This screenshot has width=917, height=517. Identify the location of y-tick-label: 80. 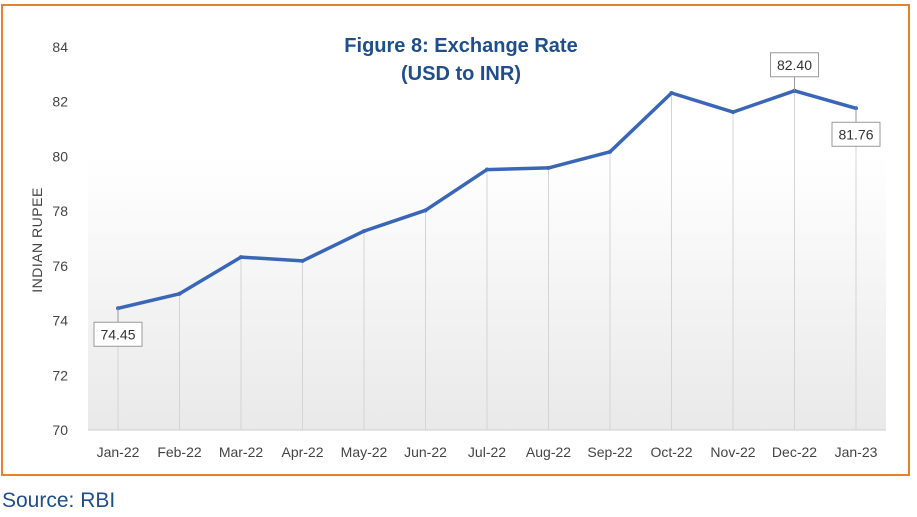
(60, 156).